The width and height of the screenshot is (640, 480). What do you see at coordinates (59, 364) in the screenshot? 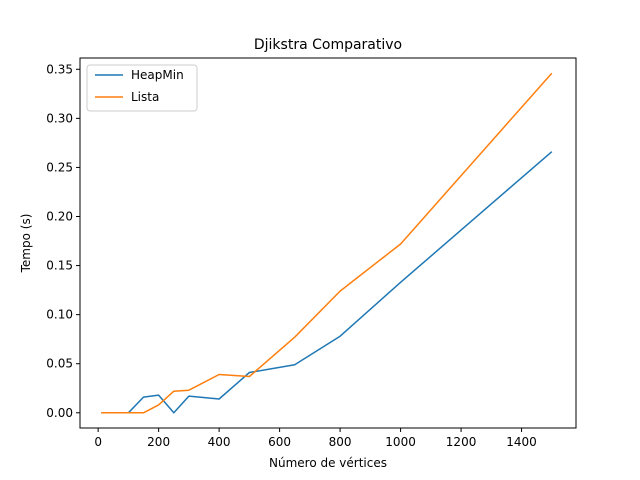
I see `y-tick-label: 0.05` at bounding box center [59, 364].